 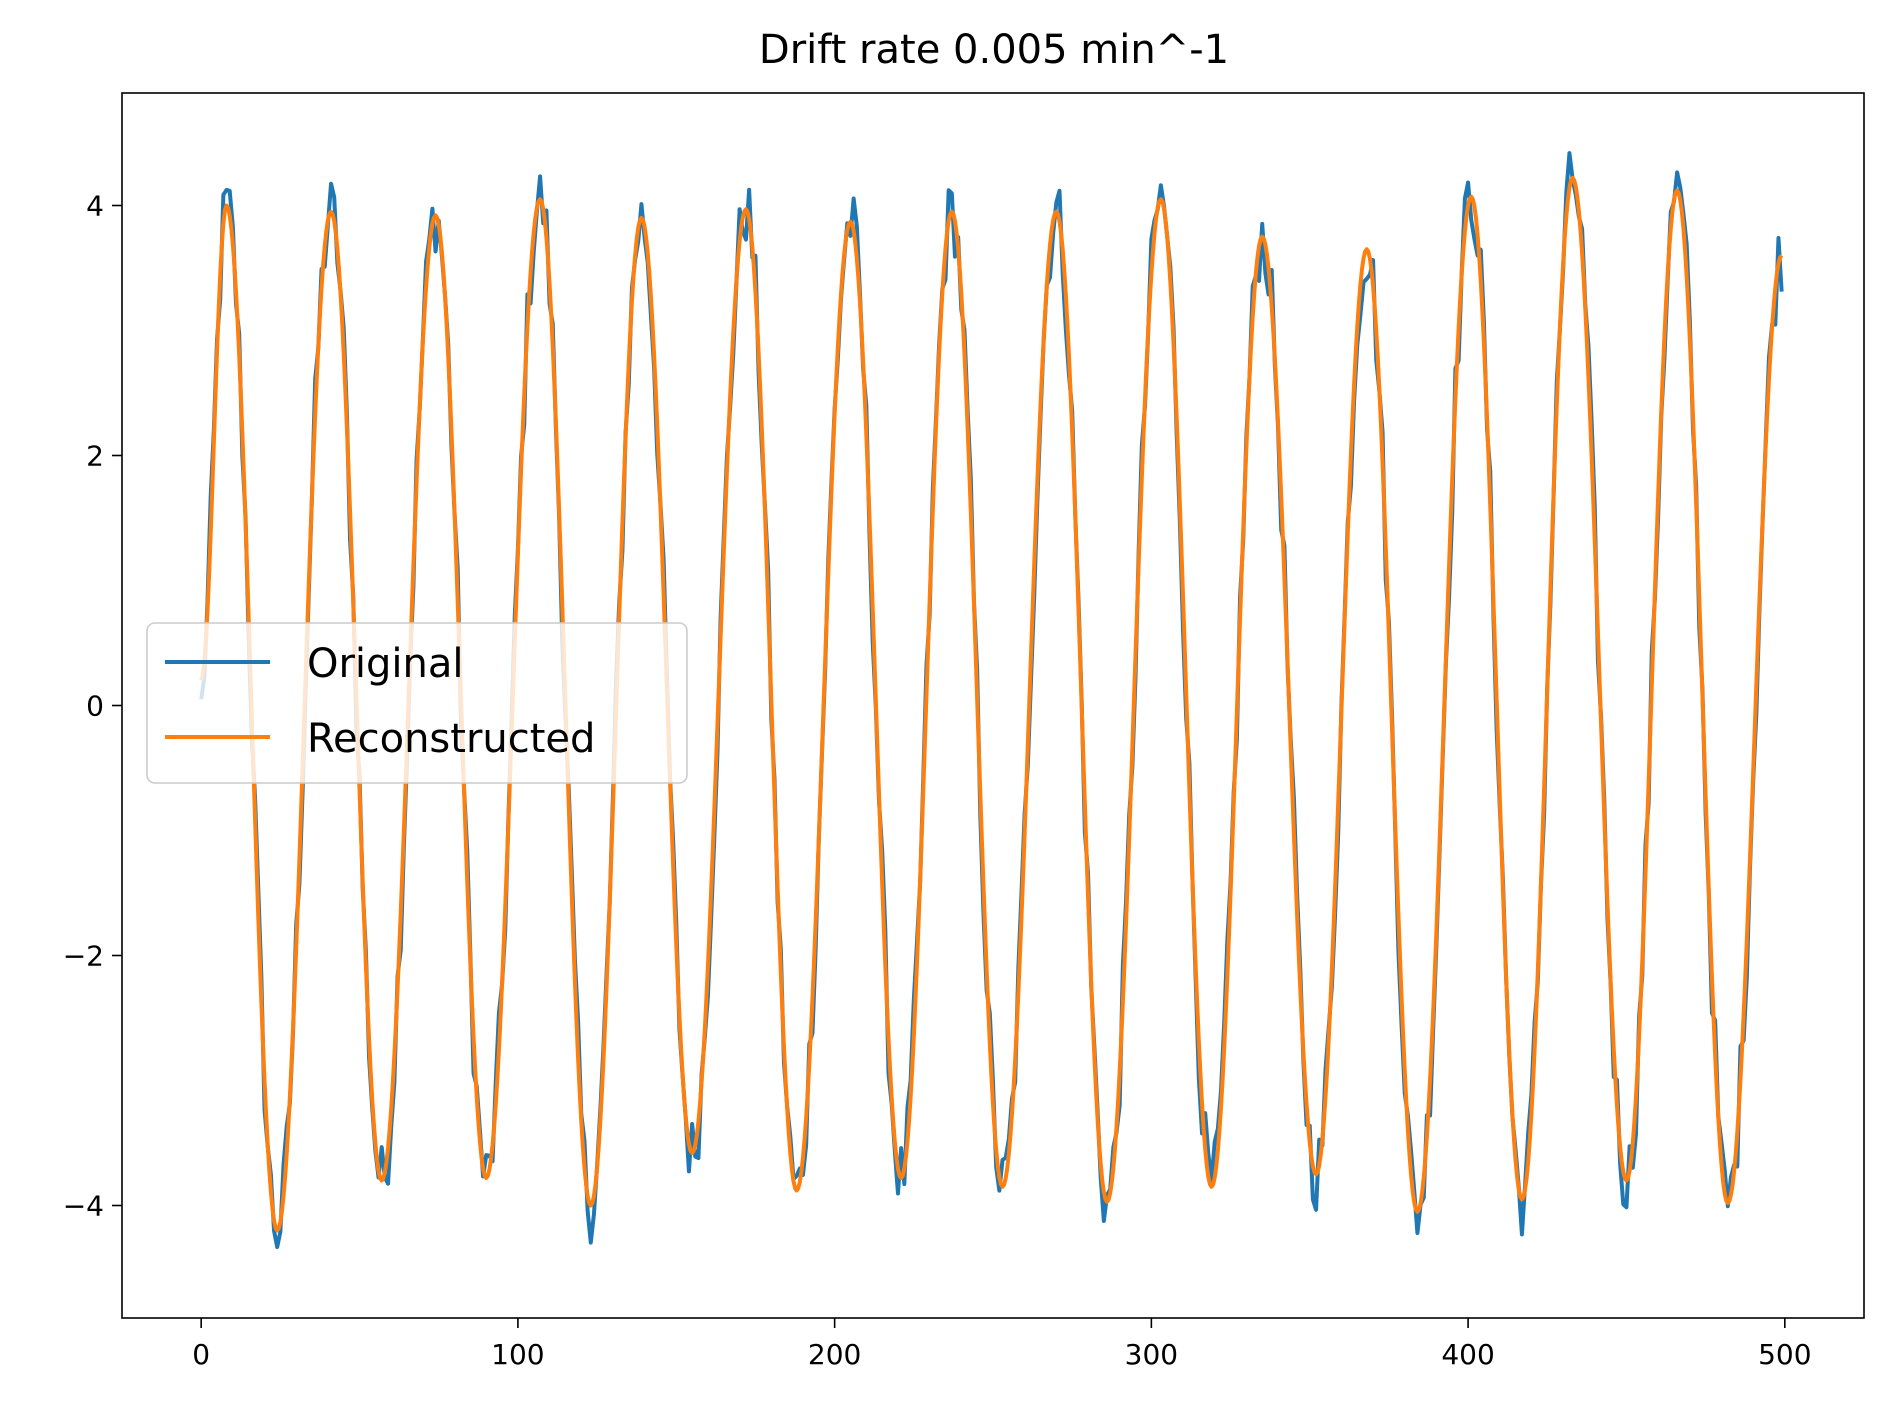 I want to click on y-tick-label: 0, so click(x=95, y=706).